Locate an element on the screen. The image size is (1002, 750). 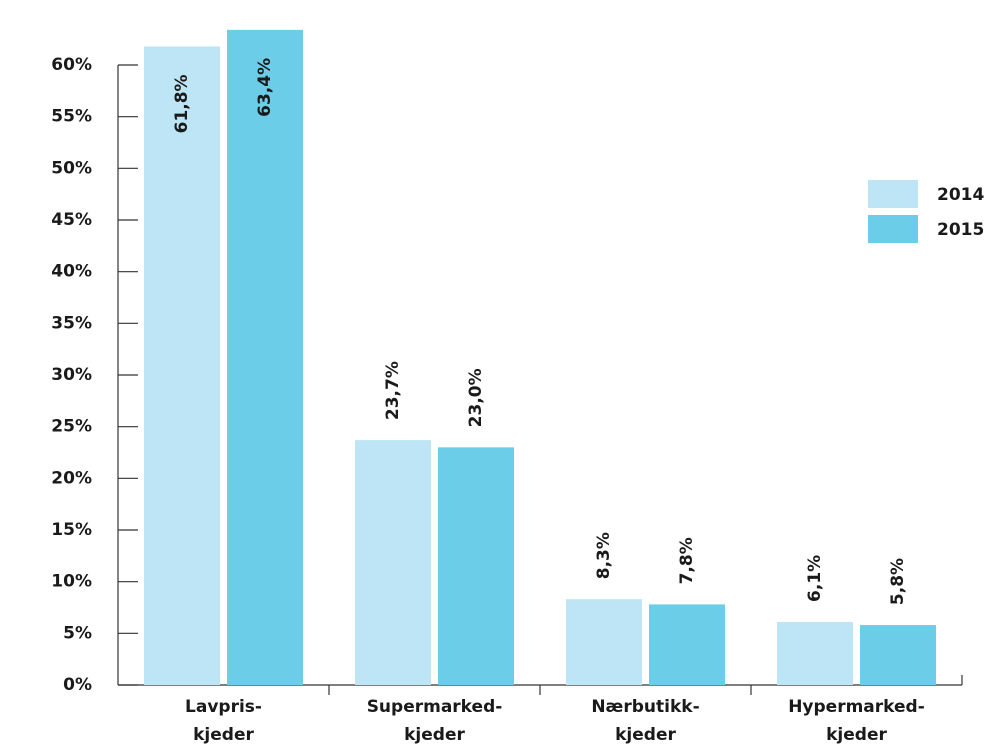
value-label: 23,0% is located at coordinates (476, 397).